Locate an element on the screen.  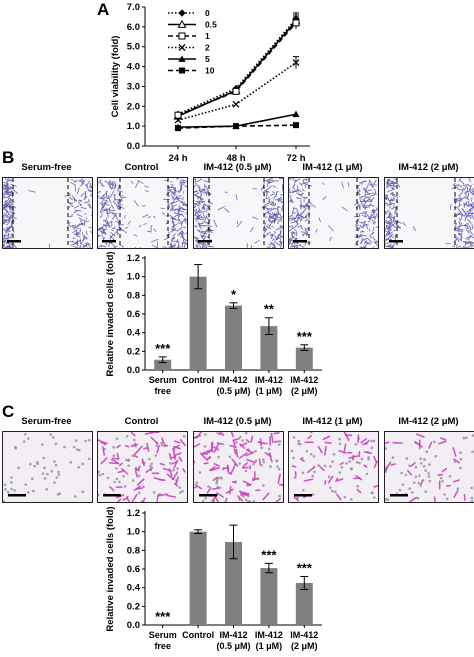
y-tick-label: 0.0 is located at coordinates (133, 625).